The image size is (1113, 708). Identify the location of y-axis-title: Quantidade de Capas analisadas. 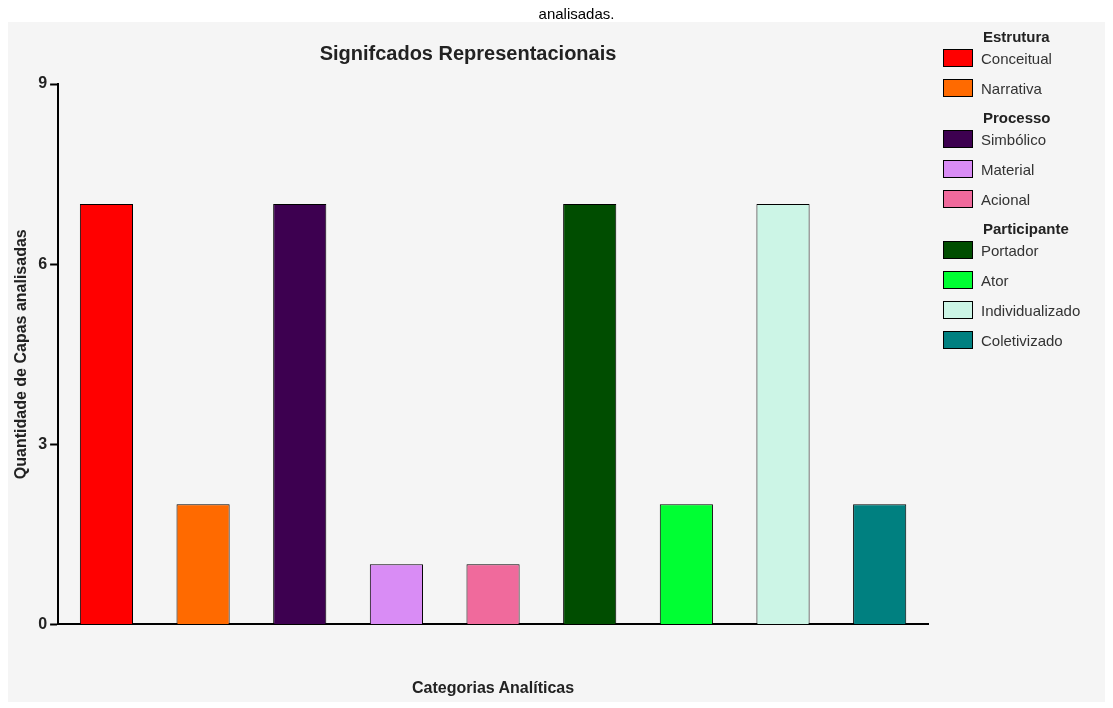
(21, 354).